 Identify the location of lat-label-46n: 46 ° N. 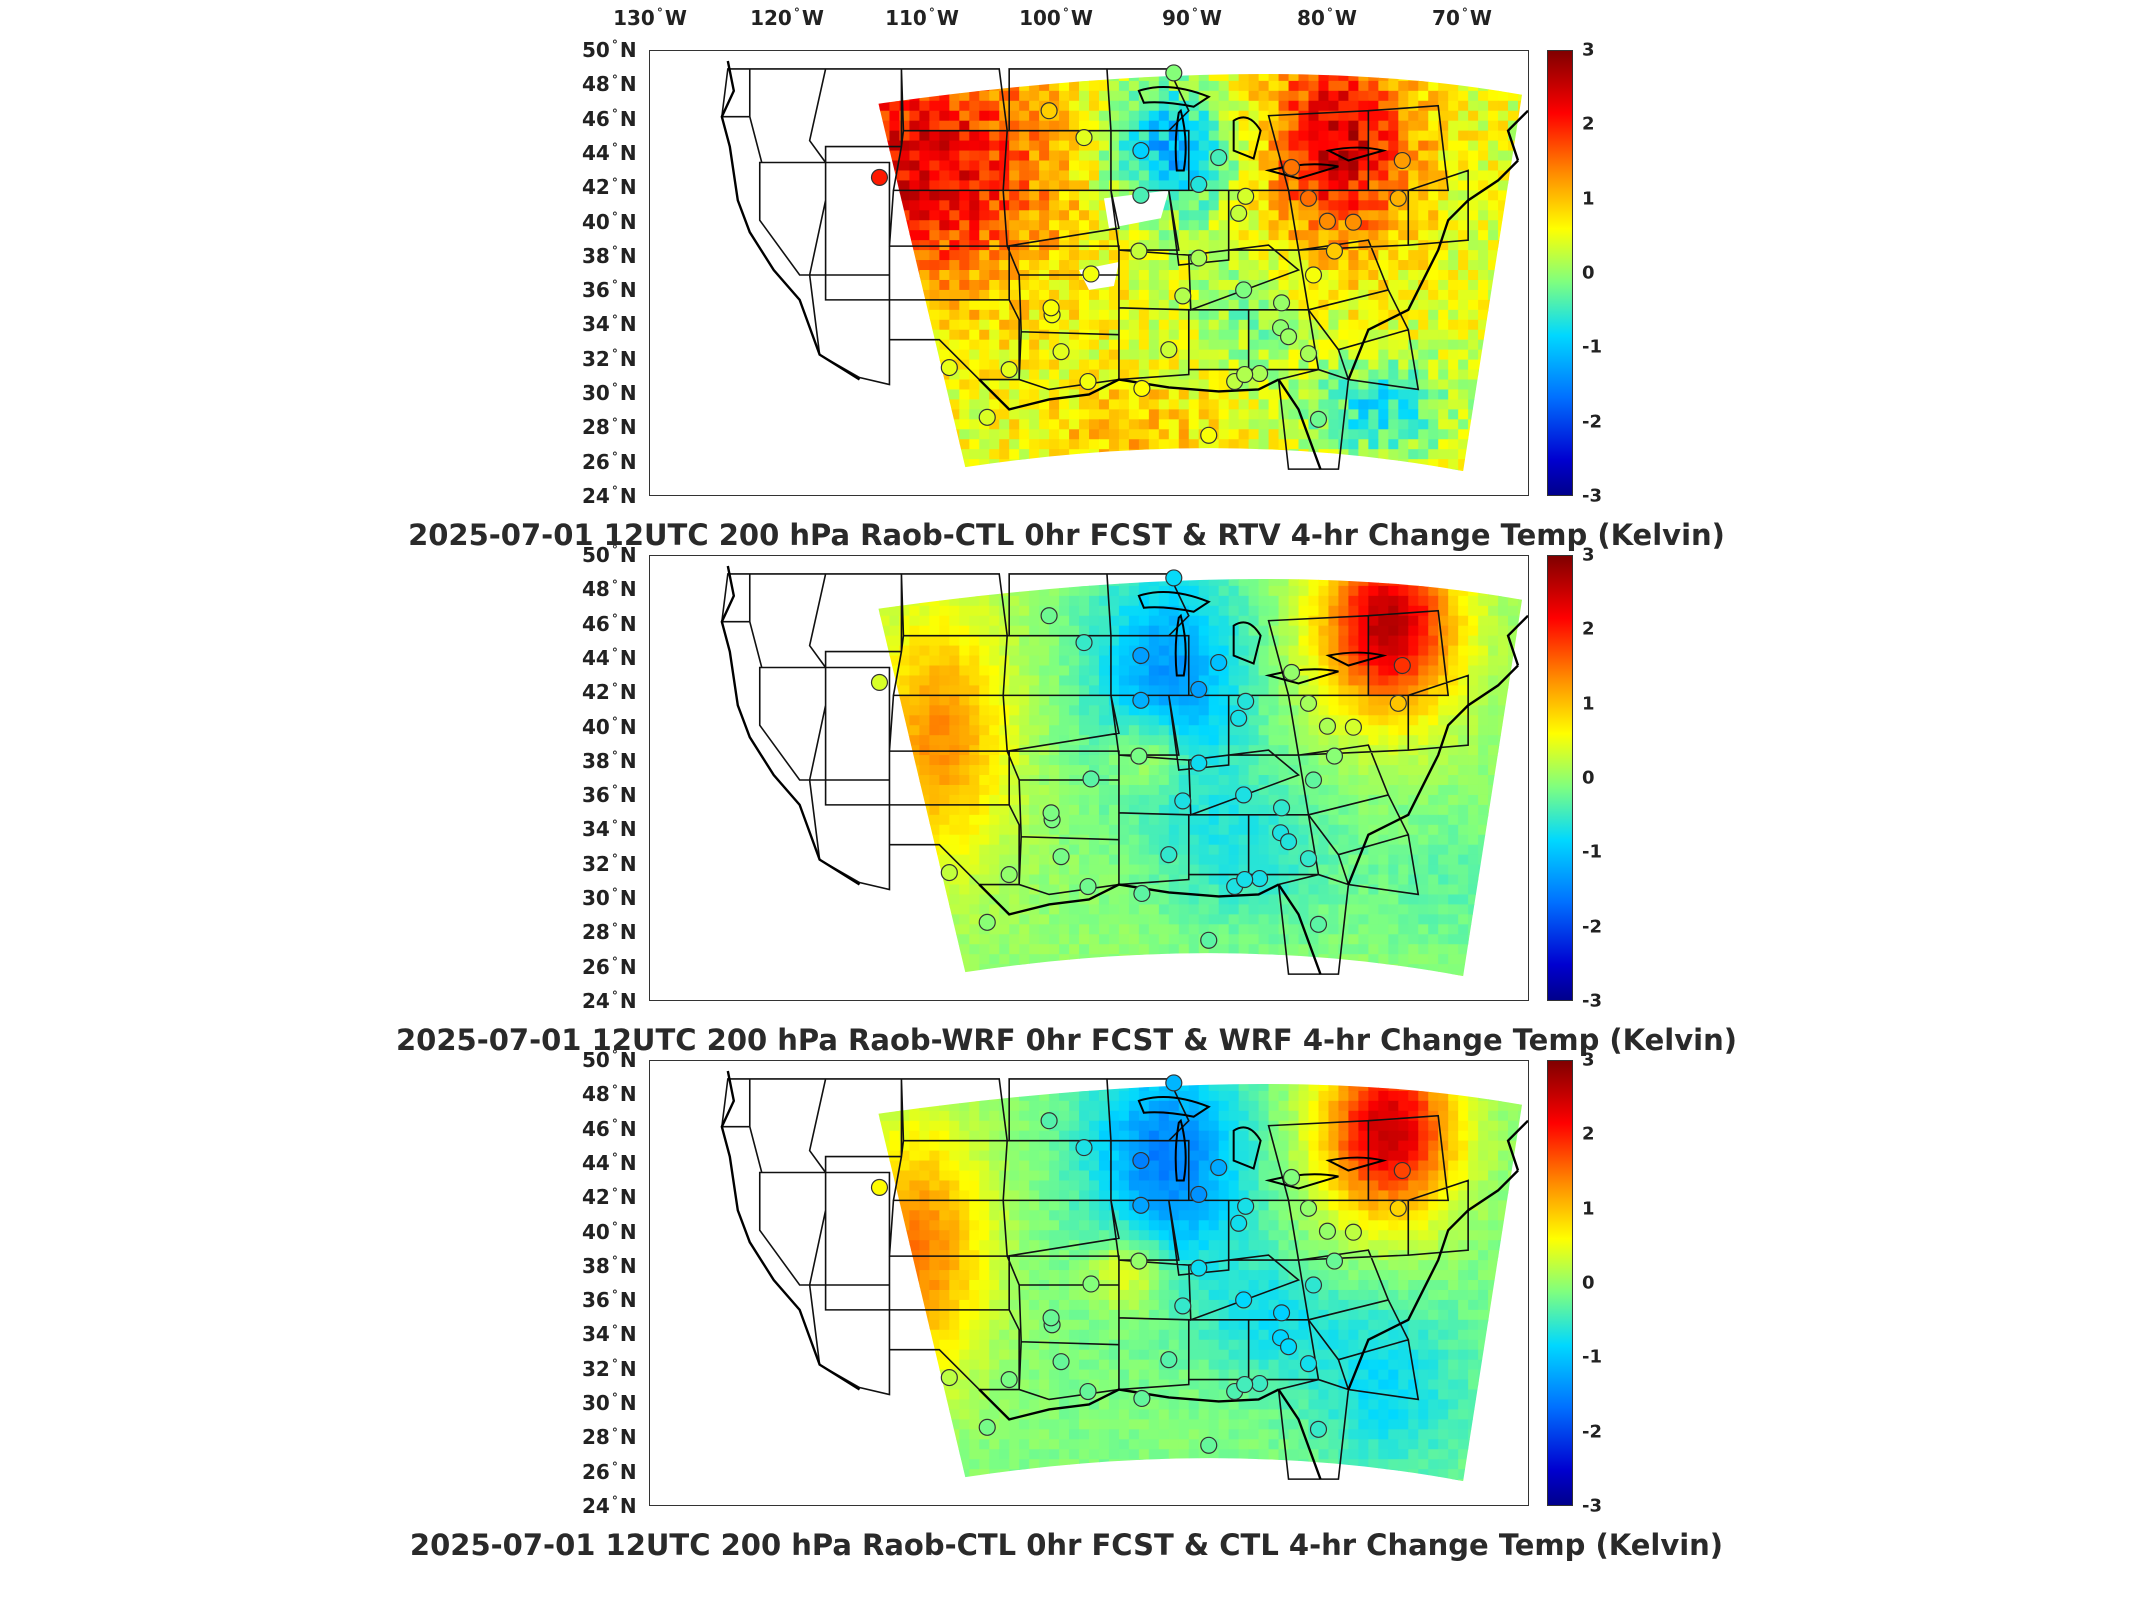
(609, 118).